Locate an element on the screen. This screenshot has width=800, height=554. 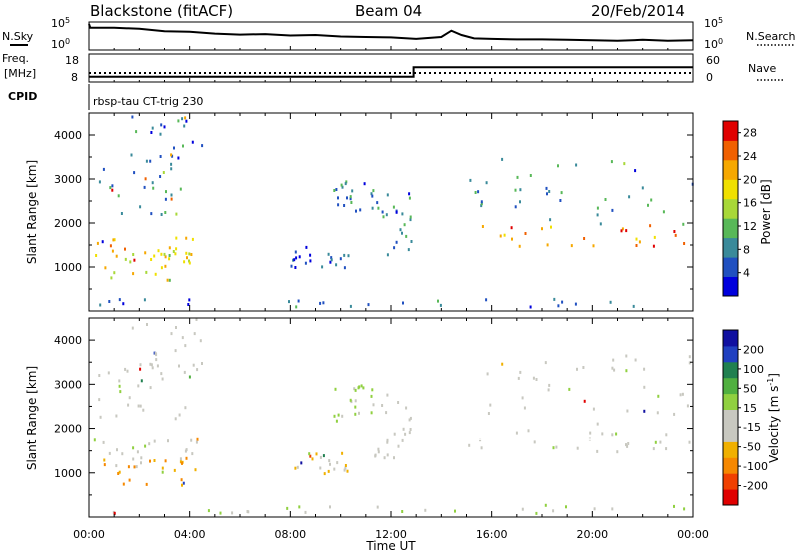
colorbar-tick-label: 8 is located at coordinates (746, 249).